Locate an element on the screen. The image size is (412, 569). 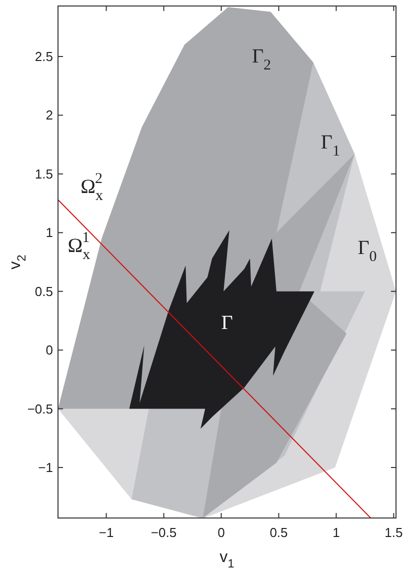
x-tick-label: 1.5 is located at coordinates (393, 532).